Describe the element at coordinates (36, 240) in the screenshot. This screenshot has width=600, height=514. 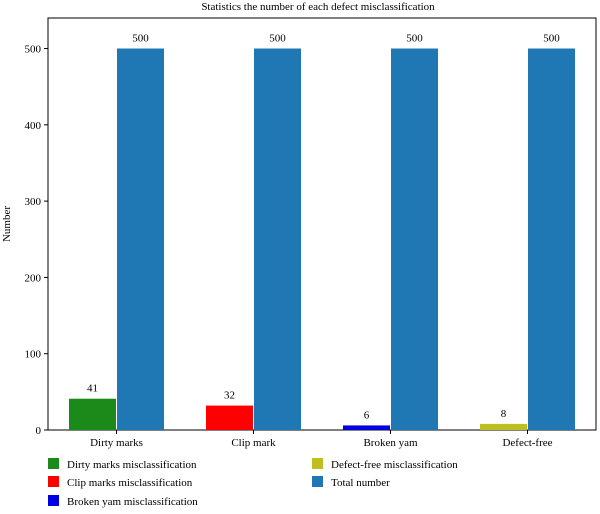
I see `y-axis-ticks: 0 100 200 300 400 500` at that location.